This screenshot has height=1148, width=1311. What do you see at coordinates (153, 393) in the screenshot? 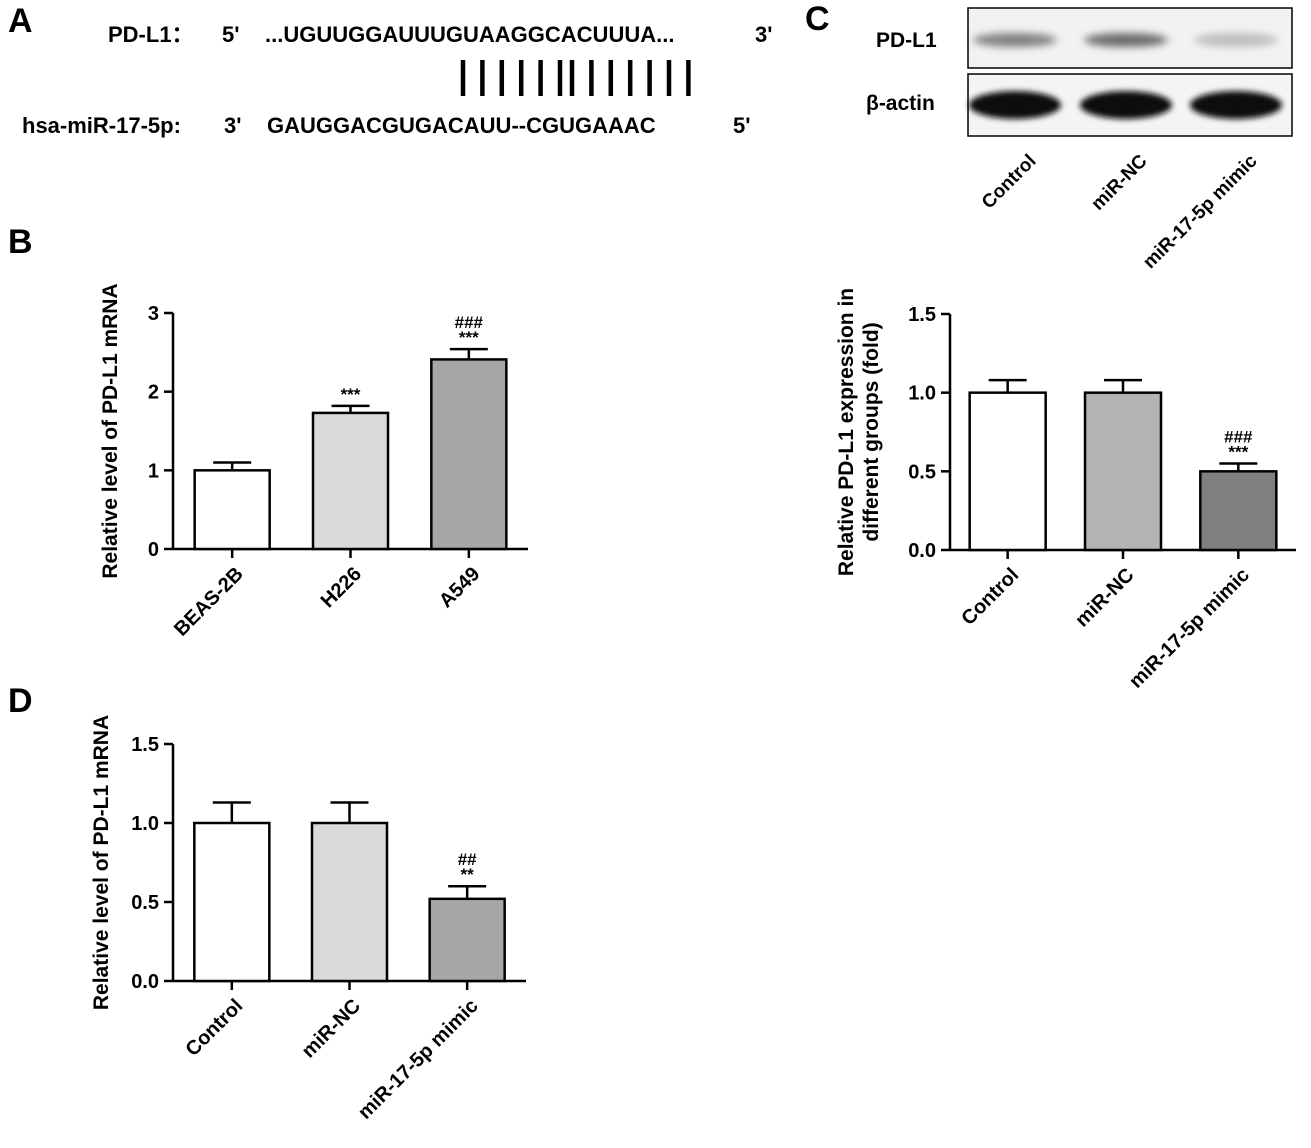
I see `y-tick-label: 2` at bounding box center [153, 393].